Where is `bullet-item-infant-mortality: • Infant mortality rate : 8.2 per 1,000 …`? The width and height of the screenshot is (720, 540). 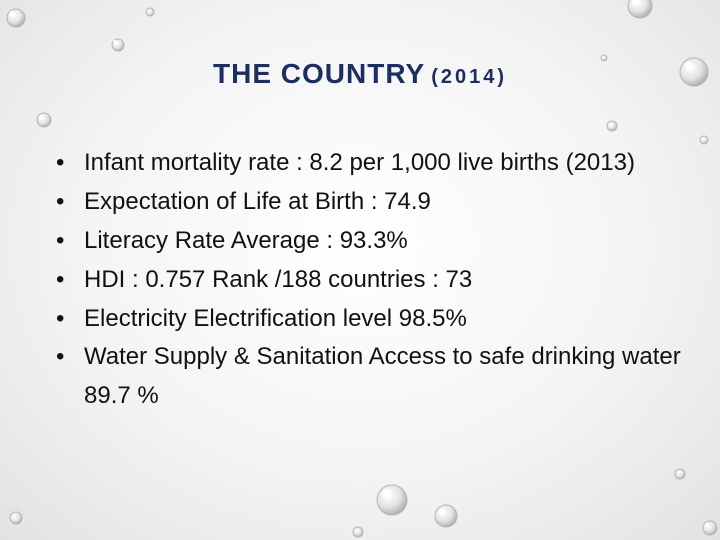
bullet-item-infant-mortality: • Infant mortality rate : 8.2 per 1,000 … is located at coordinates (372, 163).